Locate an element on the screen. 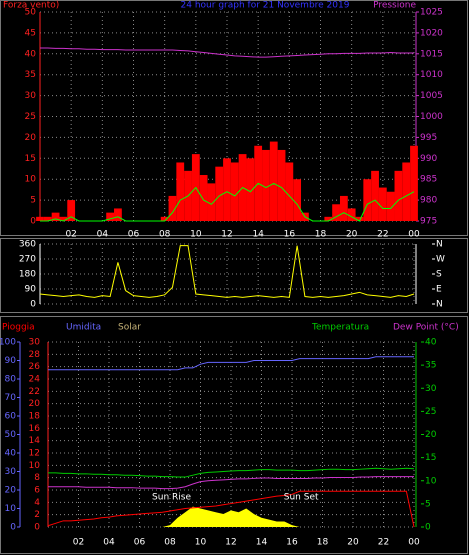  y3-tick-label: 100 is located at coordinates (8, 343).